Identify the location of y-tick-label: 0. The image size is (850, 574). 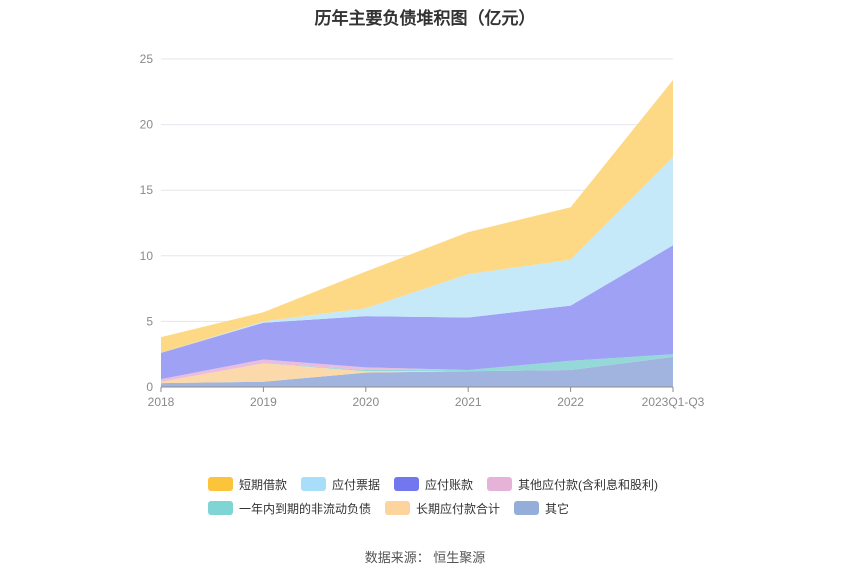
(149, 387).